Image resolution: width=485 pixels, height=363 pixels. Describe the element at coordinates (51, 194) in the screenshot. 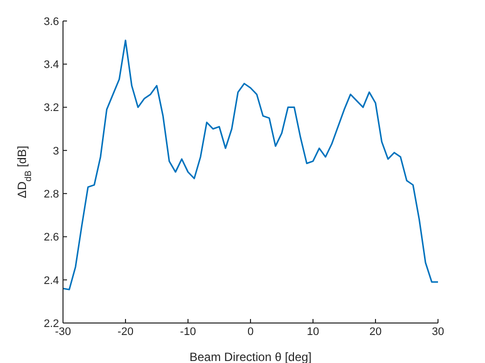

I see `y-tick-label: 2.8` at that location.